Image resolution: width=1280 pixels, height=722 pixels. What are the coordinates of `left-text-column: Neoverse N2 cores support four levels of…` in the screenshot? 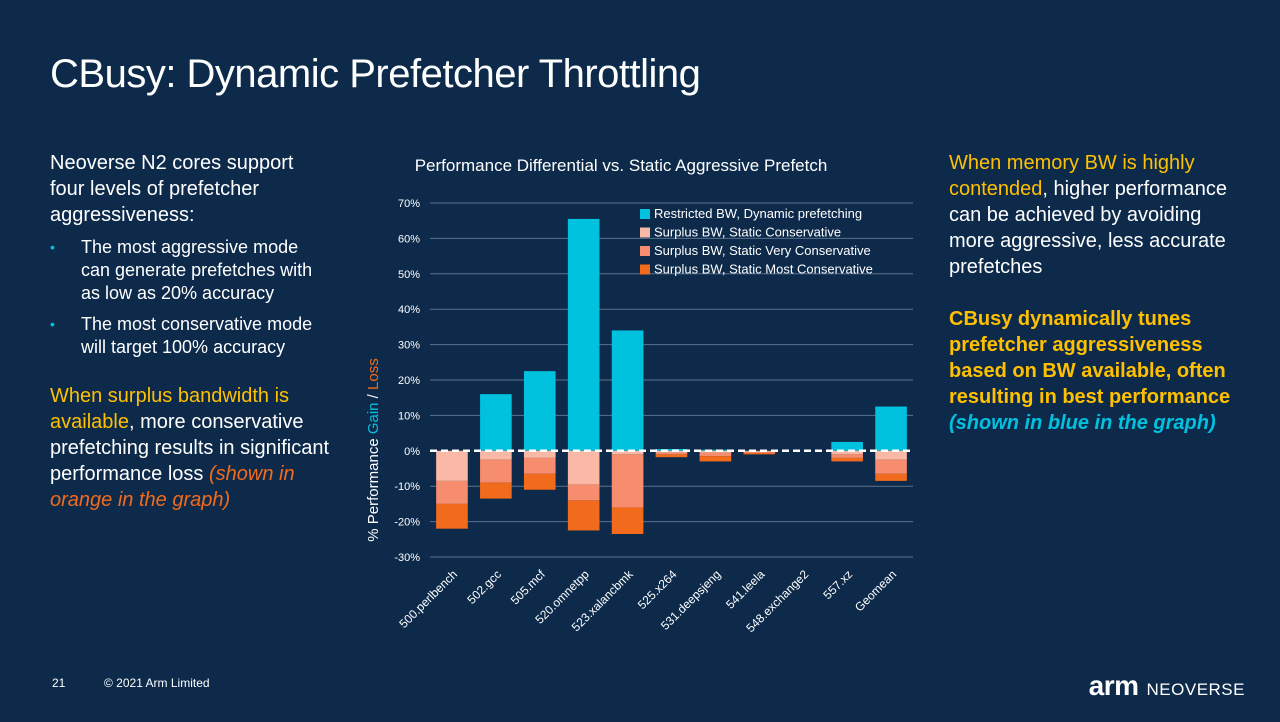 It's located at (190, 331).